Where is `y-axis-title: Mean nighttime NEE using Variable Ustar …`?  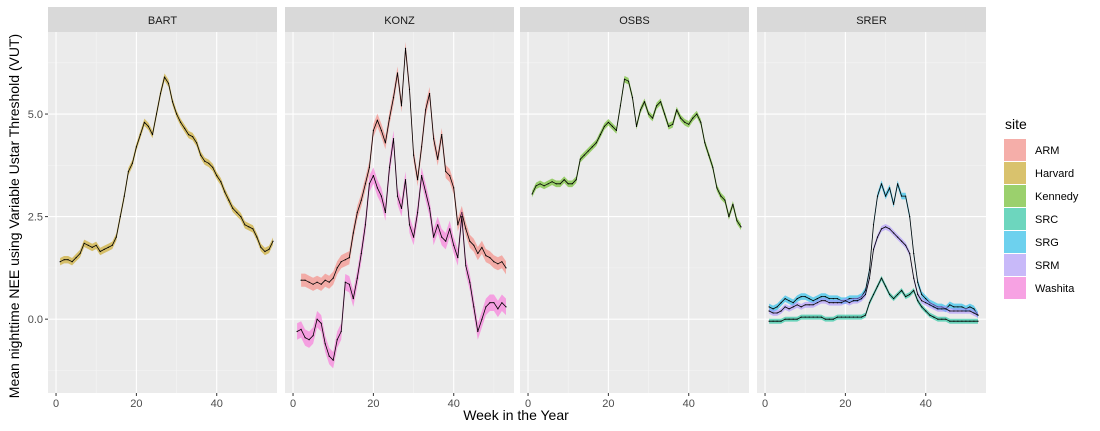
y-axis-title: Mean nighttime NEE using Variable Ustar … is located at coordinates (14, 216).